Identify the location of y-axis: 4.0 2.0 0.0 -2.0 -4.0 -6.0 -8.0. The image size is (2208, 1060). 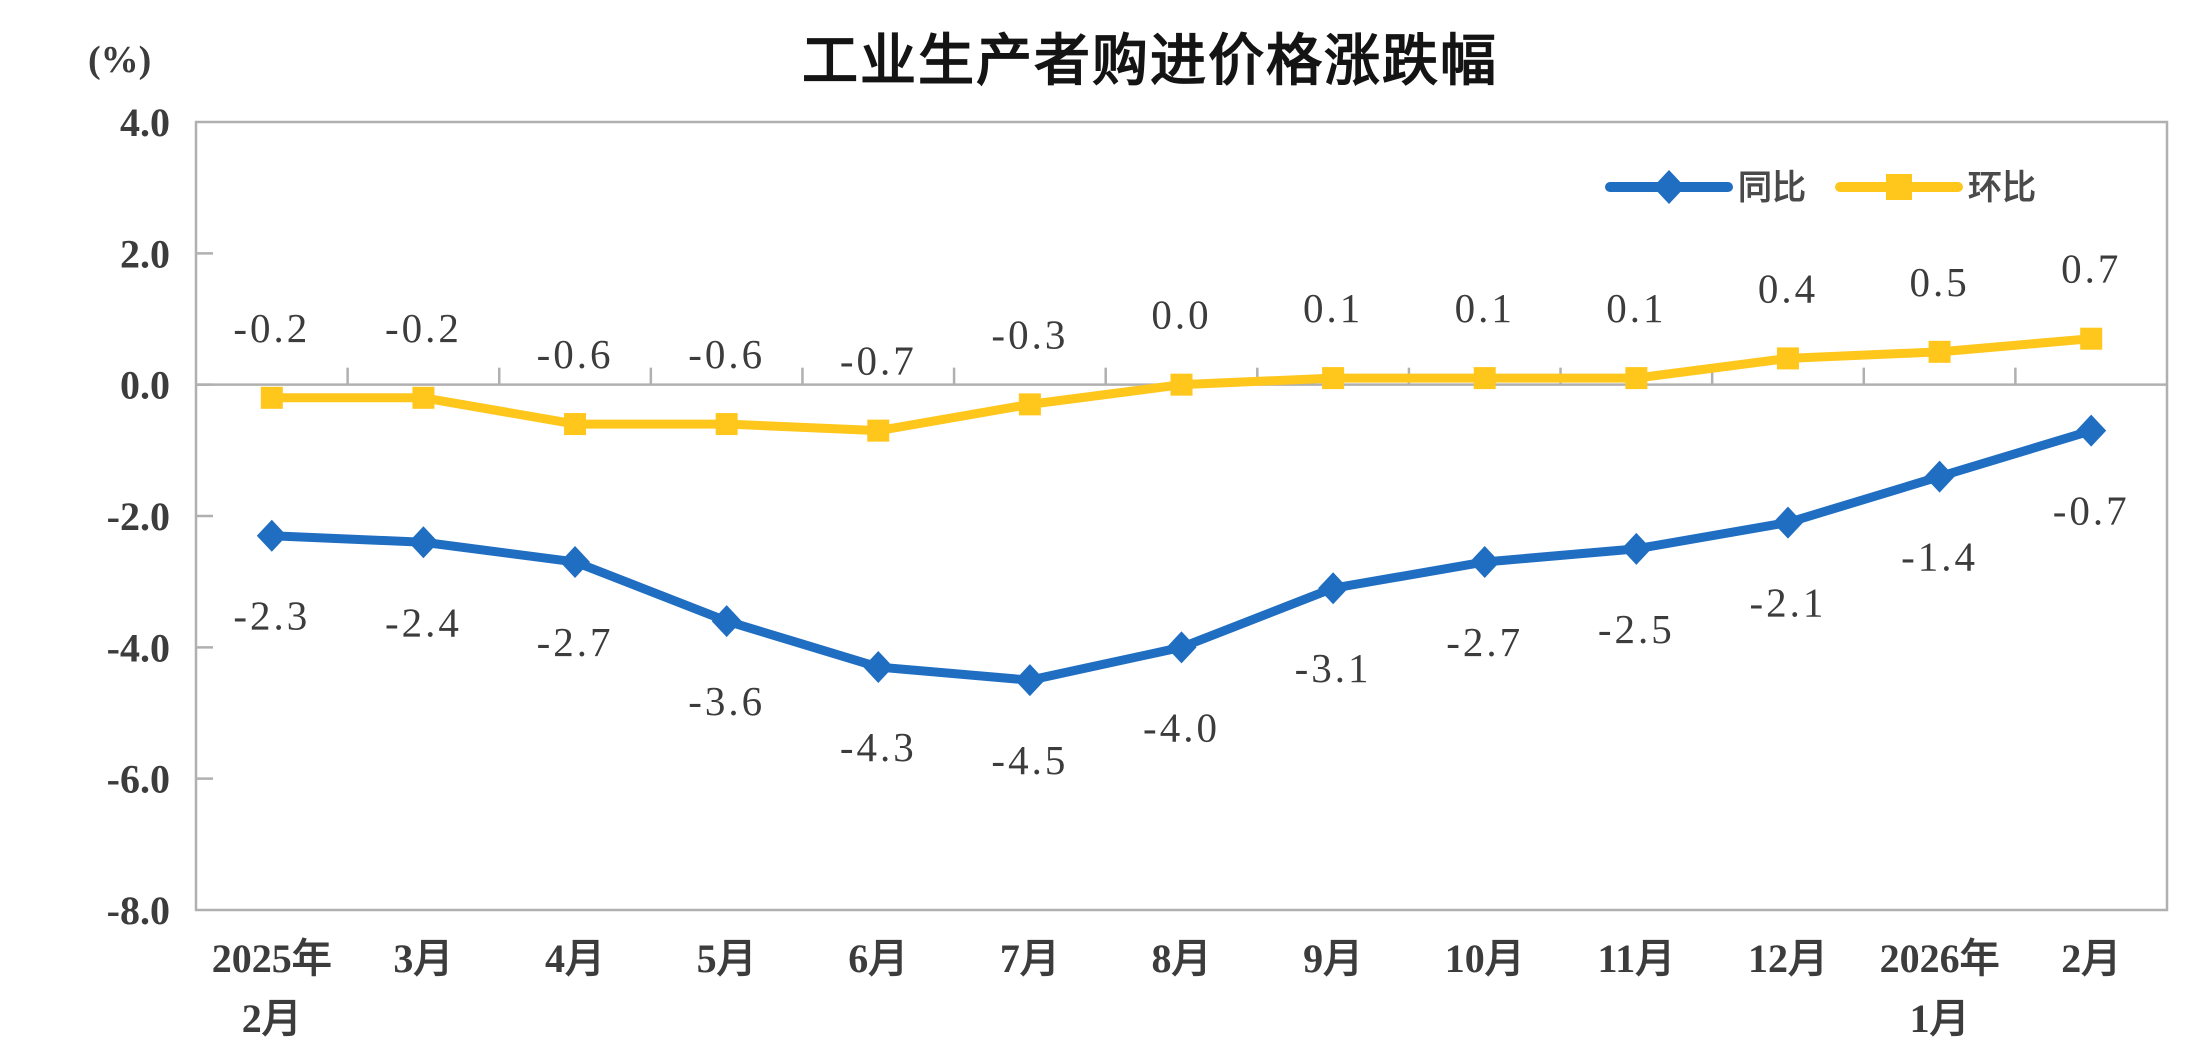
(160, 516).